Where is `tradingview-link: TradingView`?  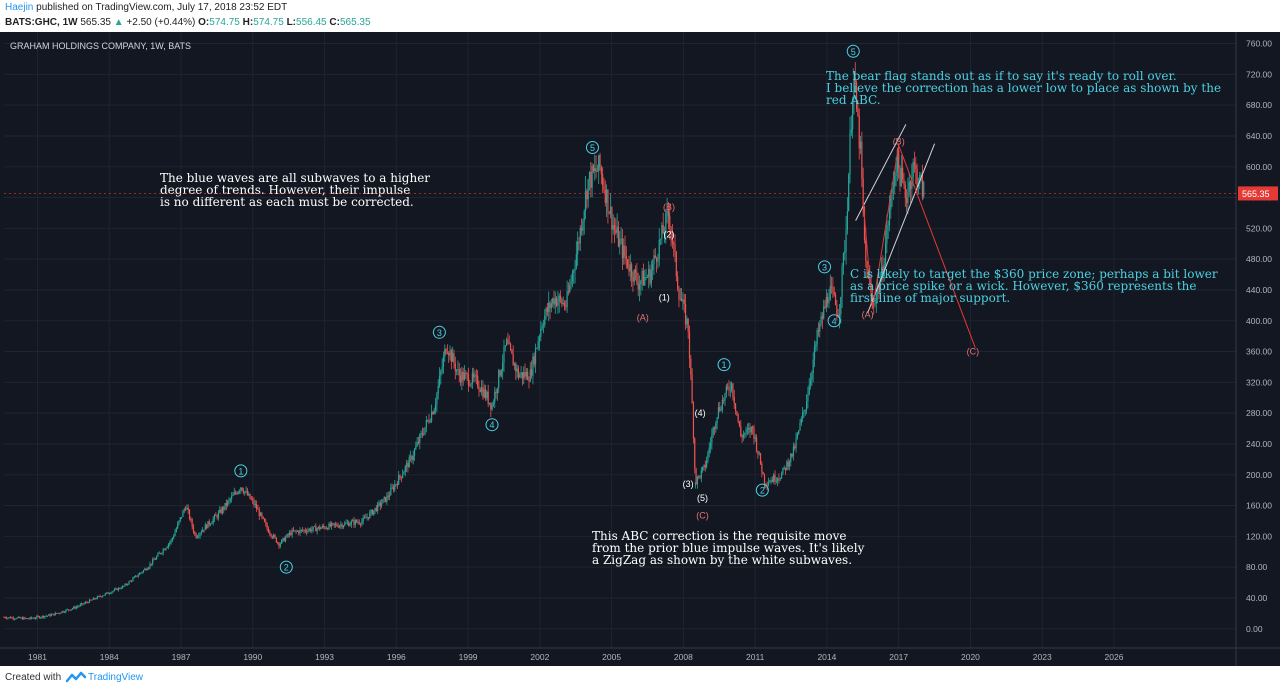 tradingview-link: TradingView is located at coordinates (116, 677).